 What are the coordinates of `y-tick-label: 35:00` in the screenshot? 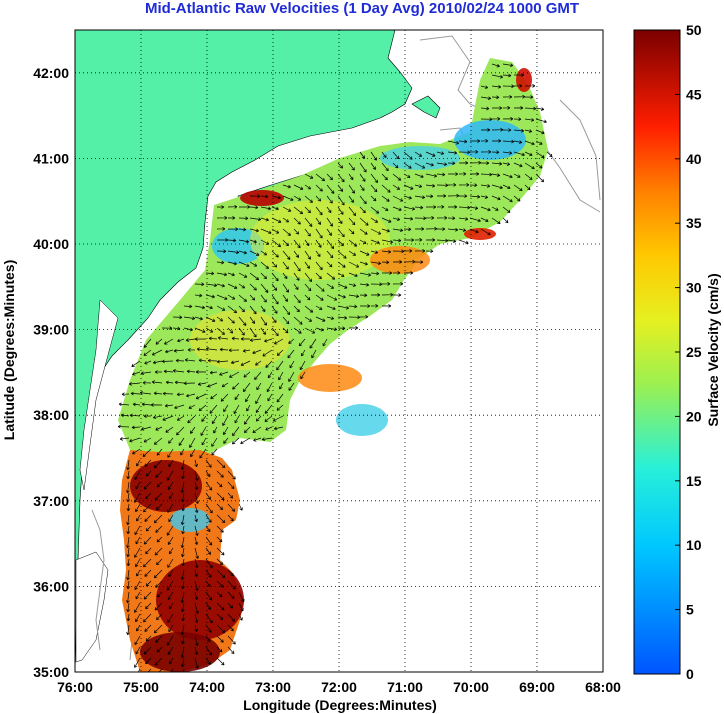 It's located at (51, 672).